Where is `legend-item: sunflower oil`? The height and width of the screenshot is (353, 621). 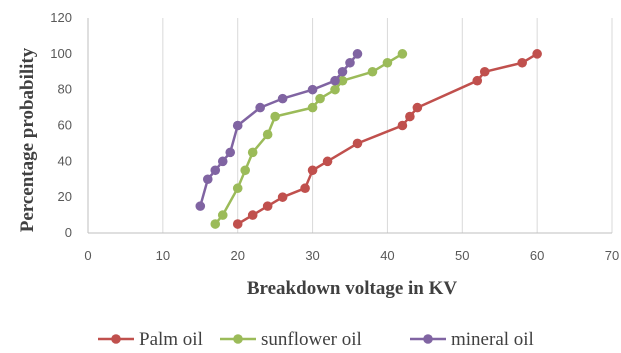 legend-item: sunflower oil is located at coordinates (291, 339).